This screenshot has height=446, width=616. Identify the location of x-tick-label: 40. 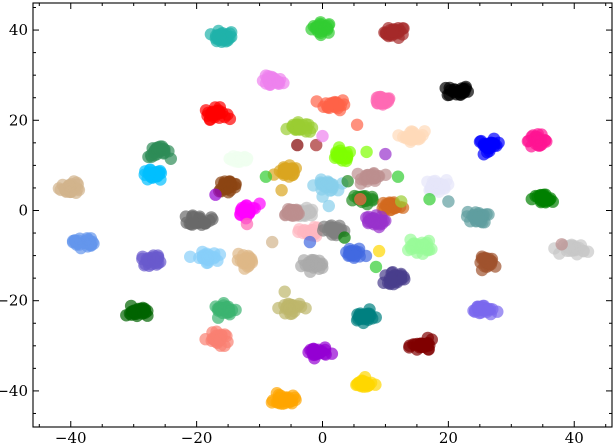
(574, 437).